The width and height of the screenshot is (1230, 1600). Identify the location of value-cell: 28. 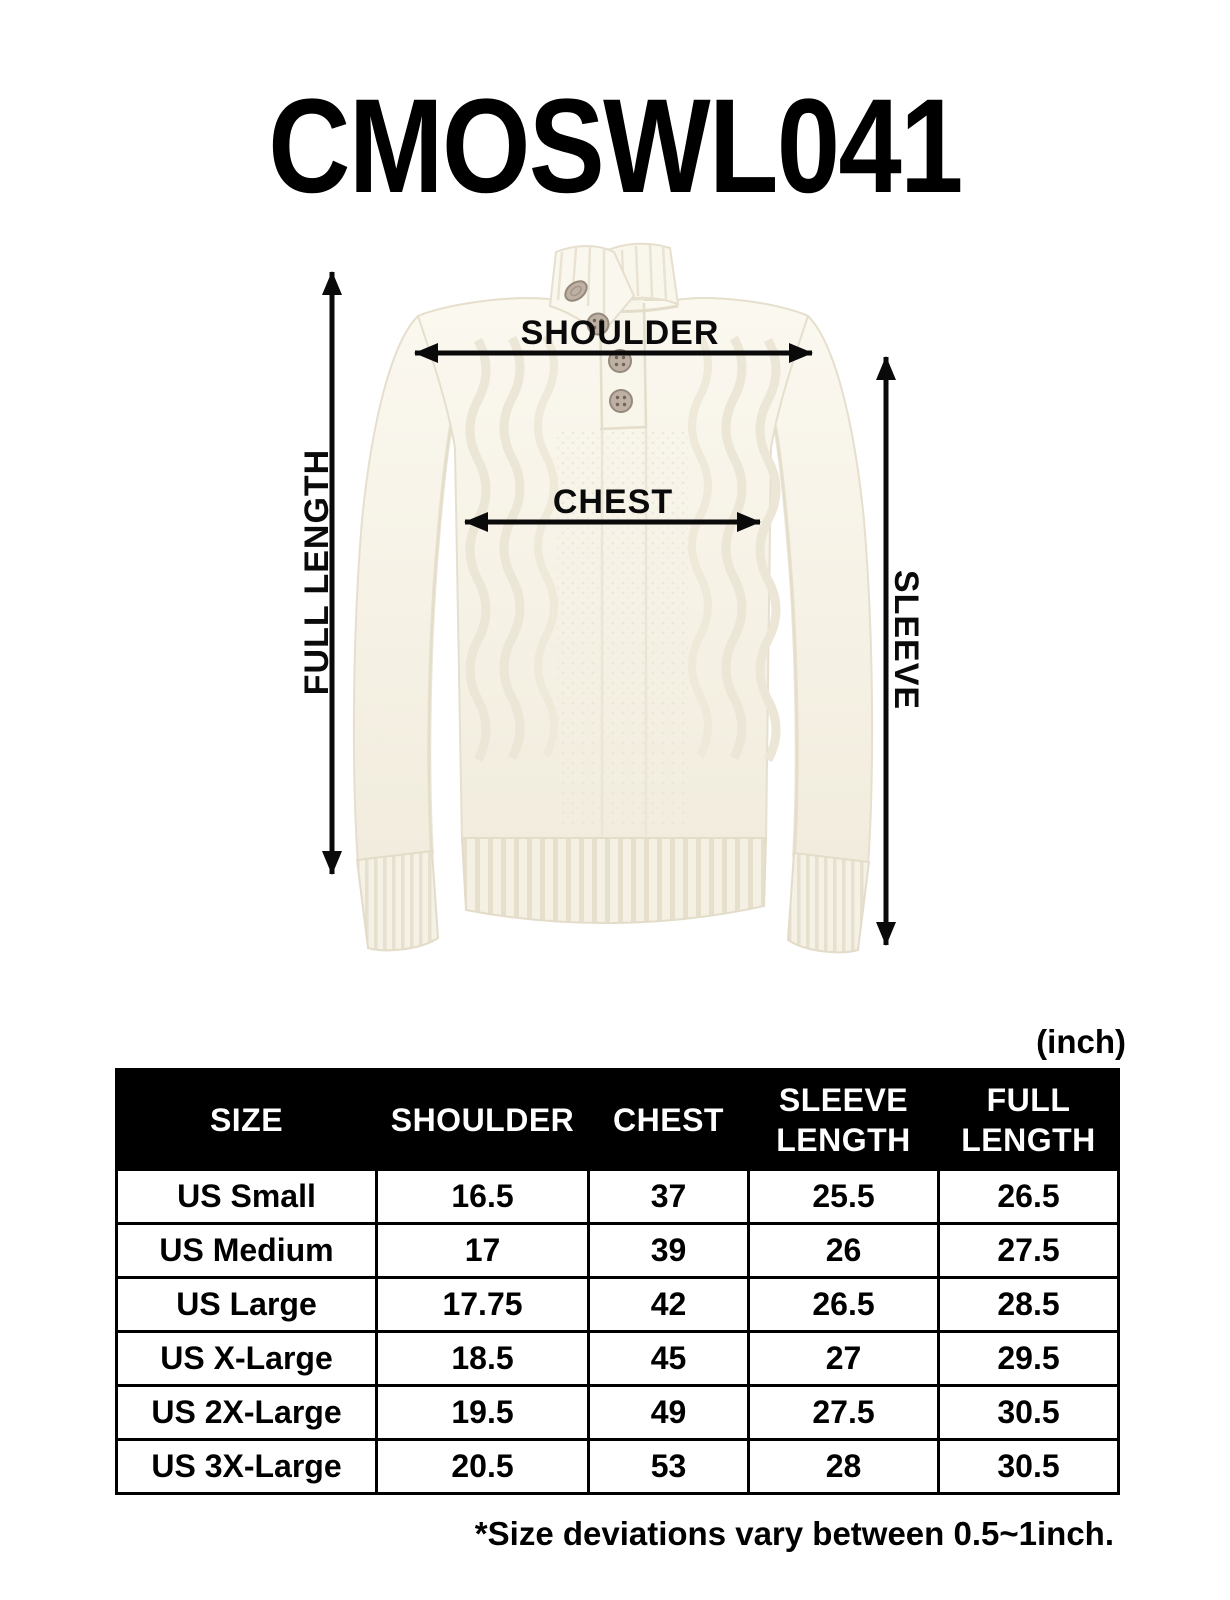
(843, 1466).